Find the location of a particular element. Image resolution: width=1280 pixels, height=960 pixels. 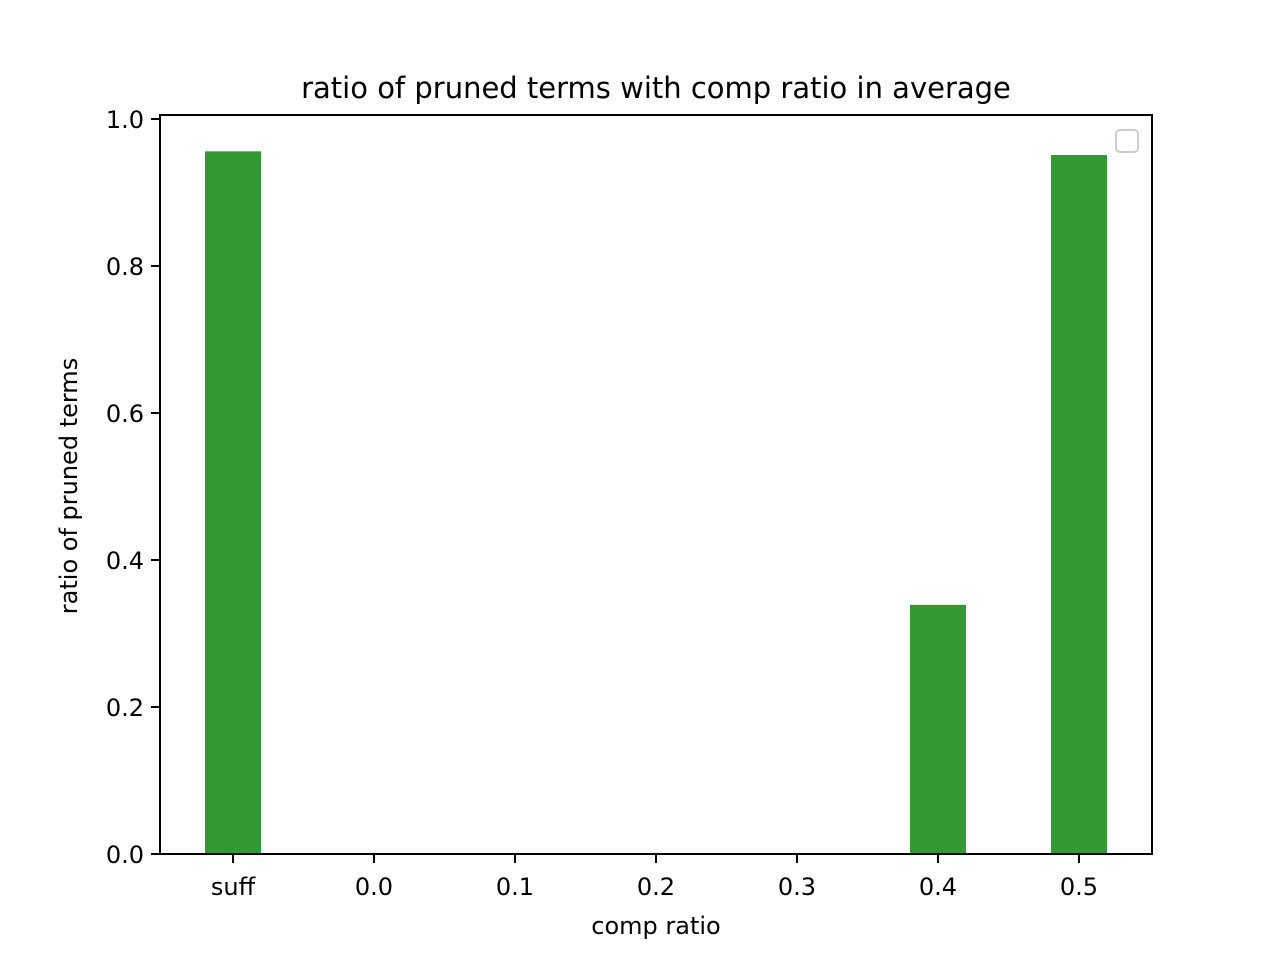

x-axis-title: comp ratio is located at coordinates (655, 926).